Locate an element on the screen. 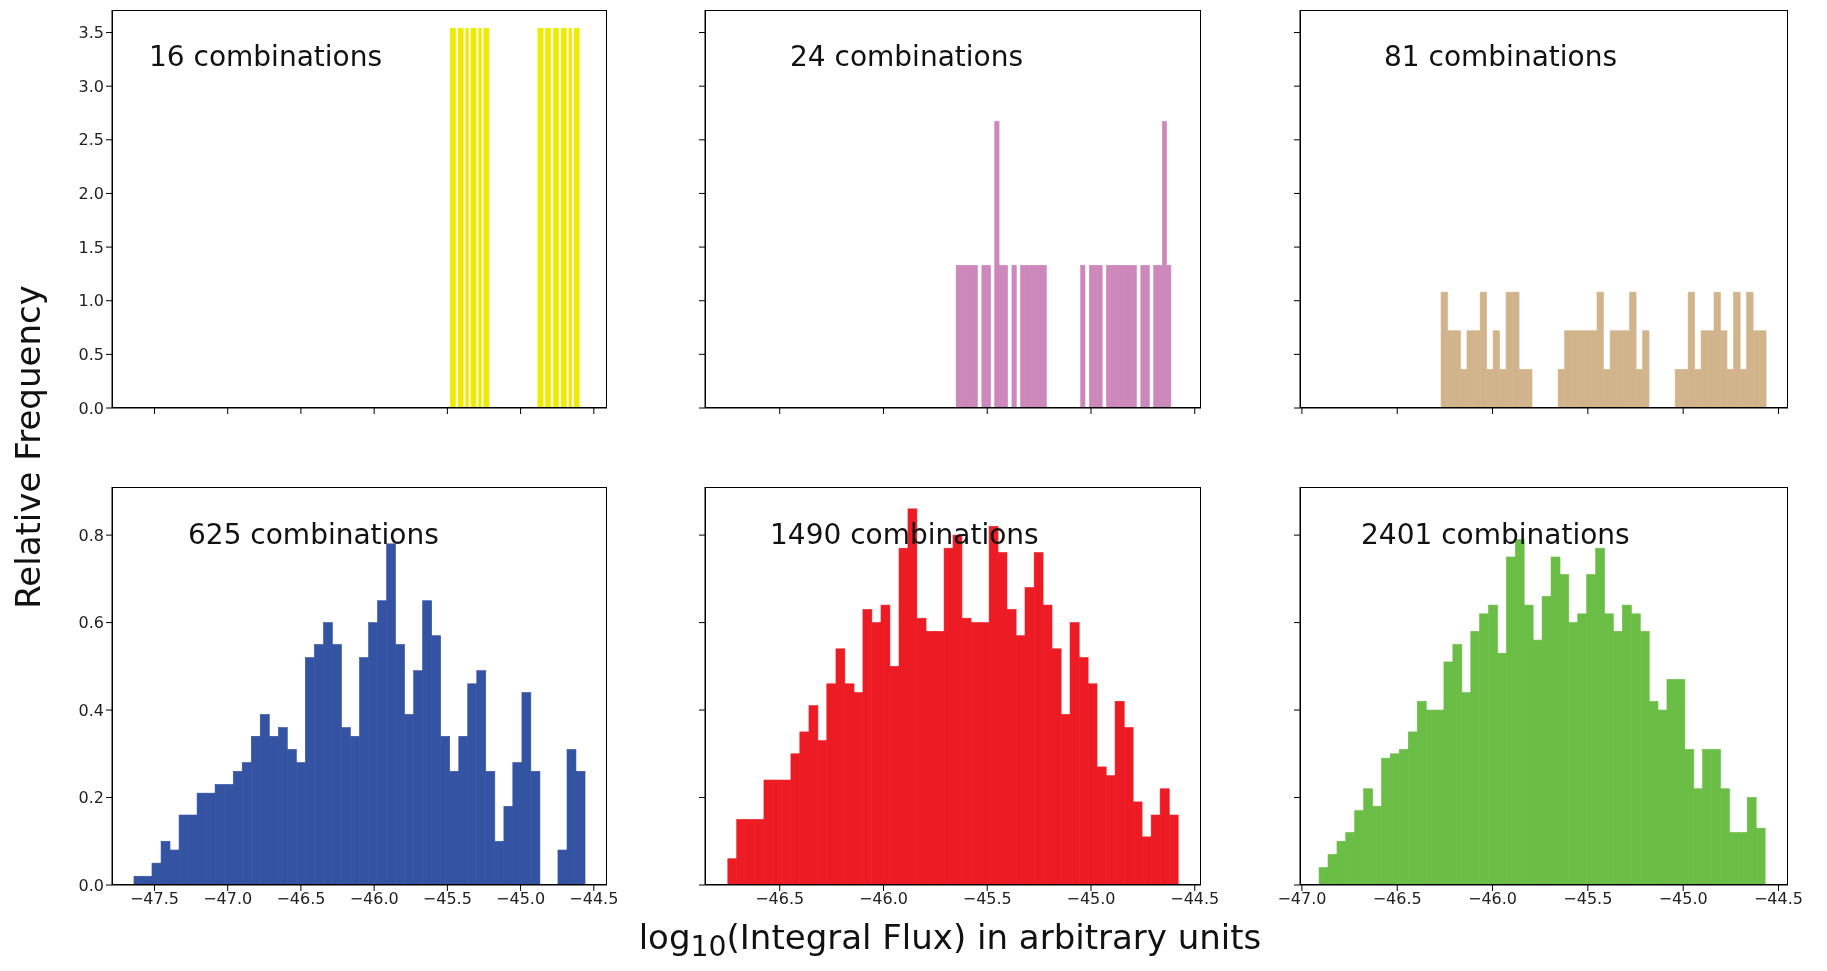  y-tick-label: 3.5 is located at coordinates (91, 33).